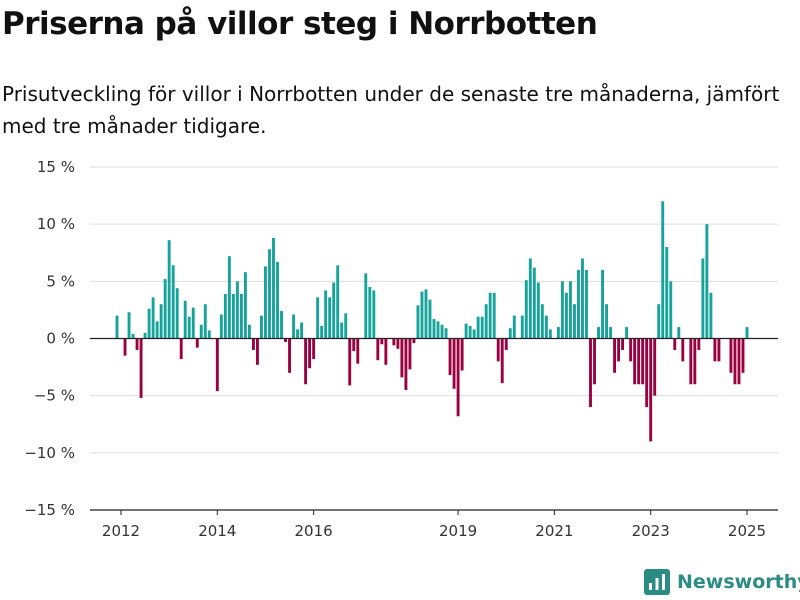 This screenshot has height=600, width=800. I want to click on y-tick-label: −5 %, so click(54, 396).